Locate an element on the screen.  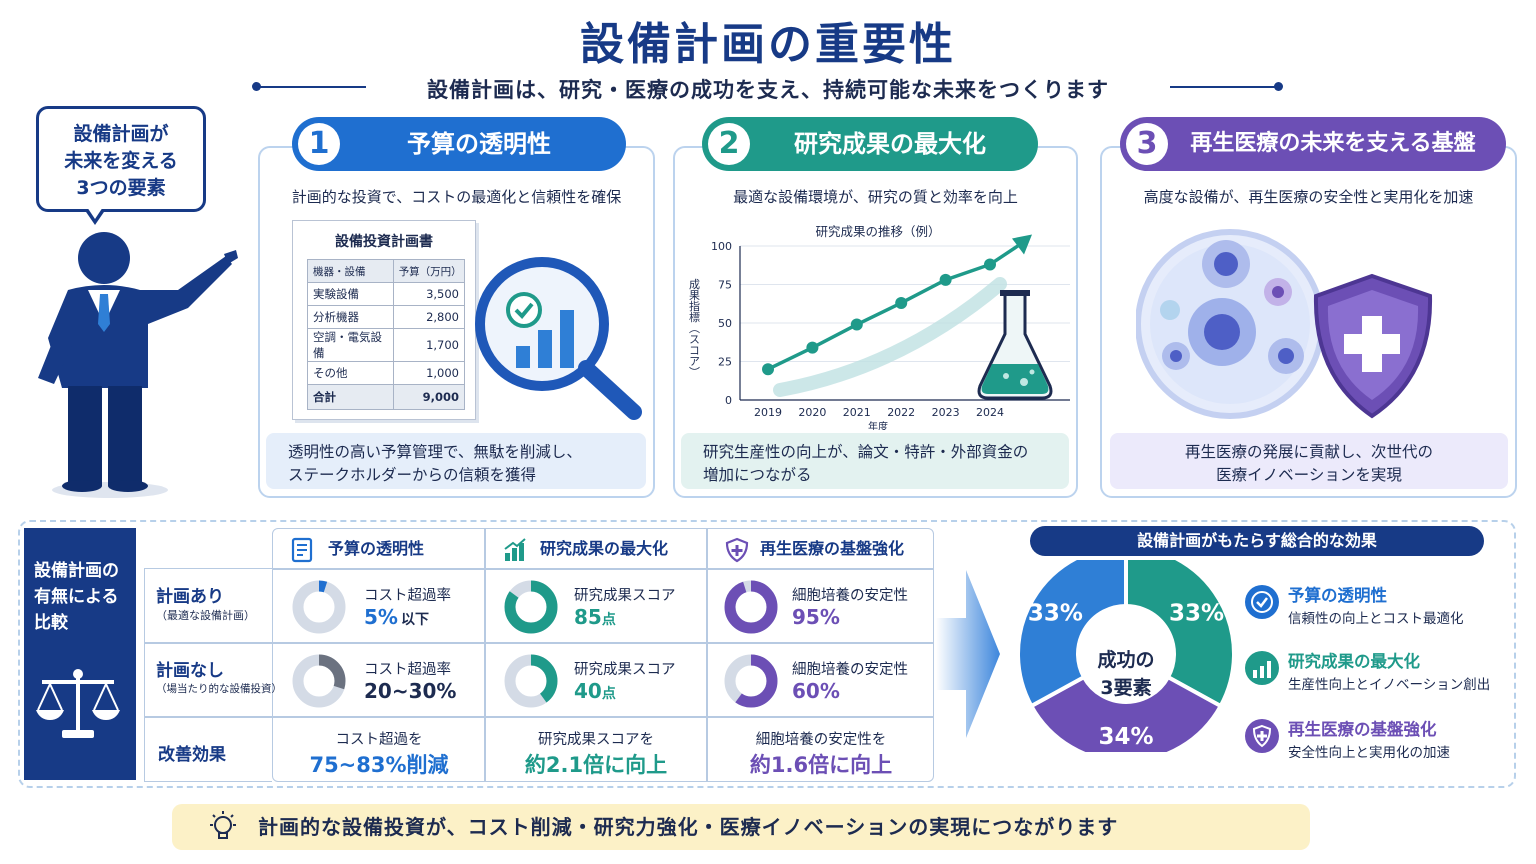
row-sublabel: （場当たり的な設備投資） is located at coordinates (219, 689).